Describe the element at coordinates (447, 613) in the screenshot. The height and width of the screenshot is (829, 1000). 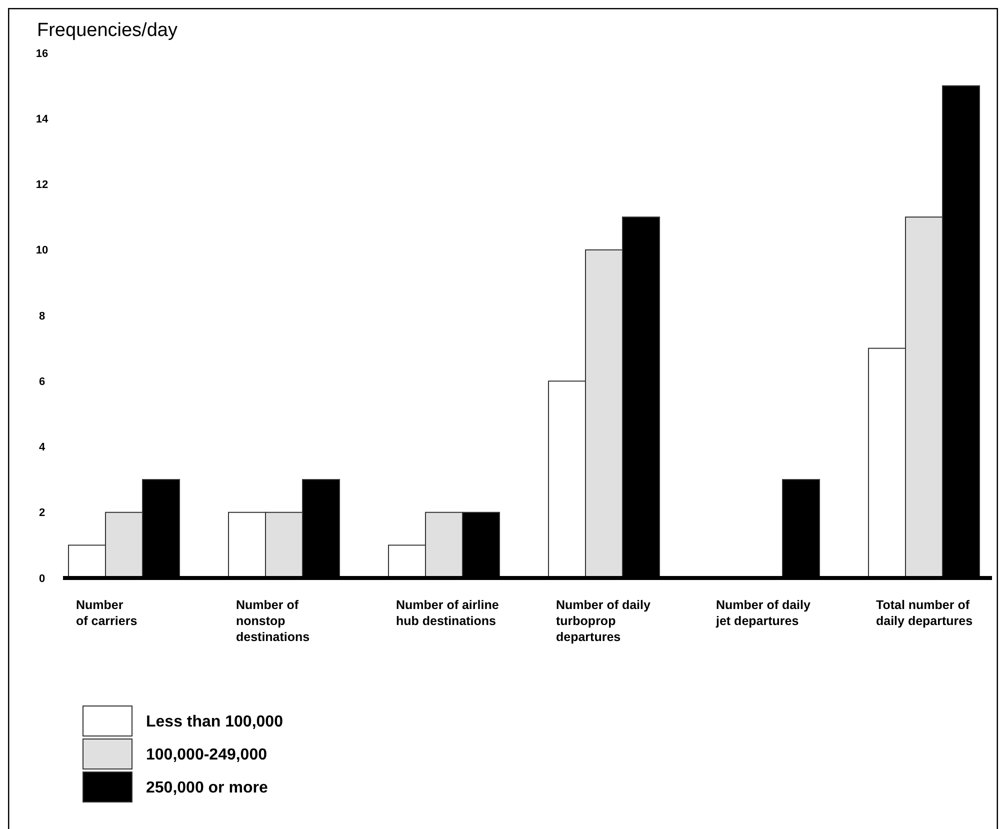
I see `x-tick-label: Number of airline hub destinations` at that location.